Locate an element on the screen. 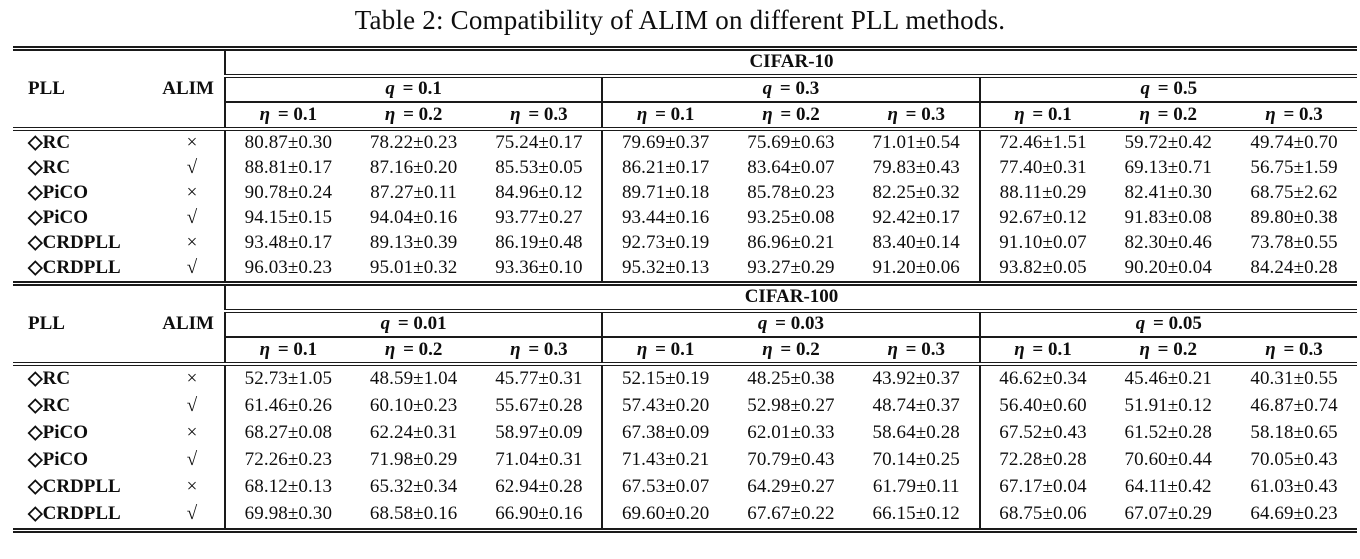 Image resolution: width=1360 pixels, height=559 pixels. accuracy-value: 86.19±0.48 is located at coordinates (539, 243).